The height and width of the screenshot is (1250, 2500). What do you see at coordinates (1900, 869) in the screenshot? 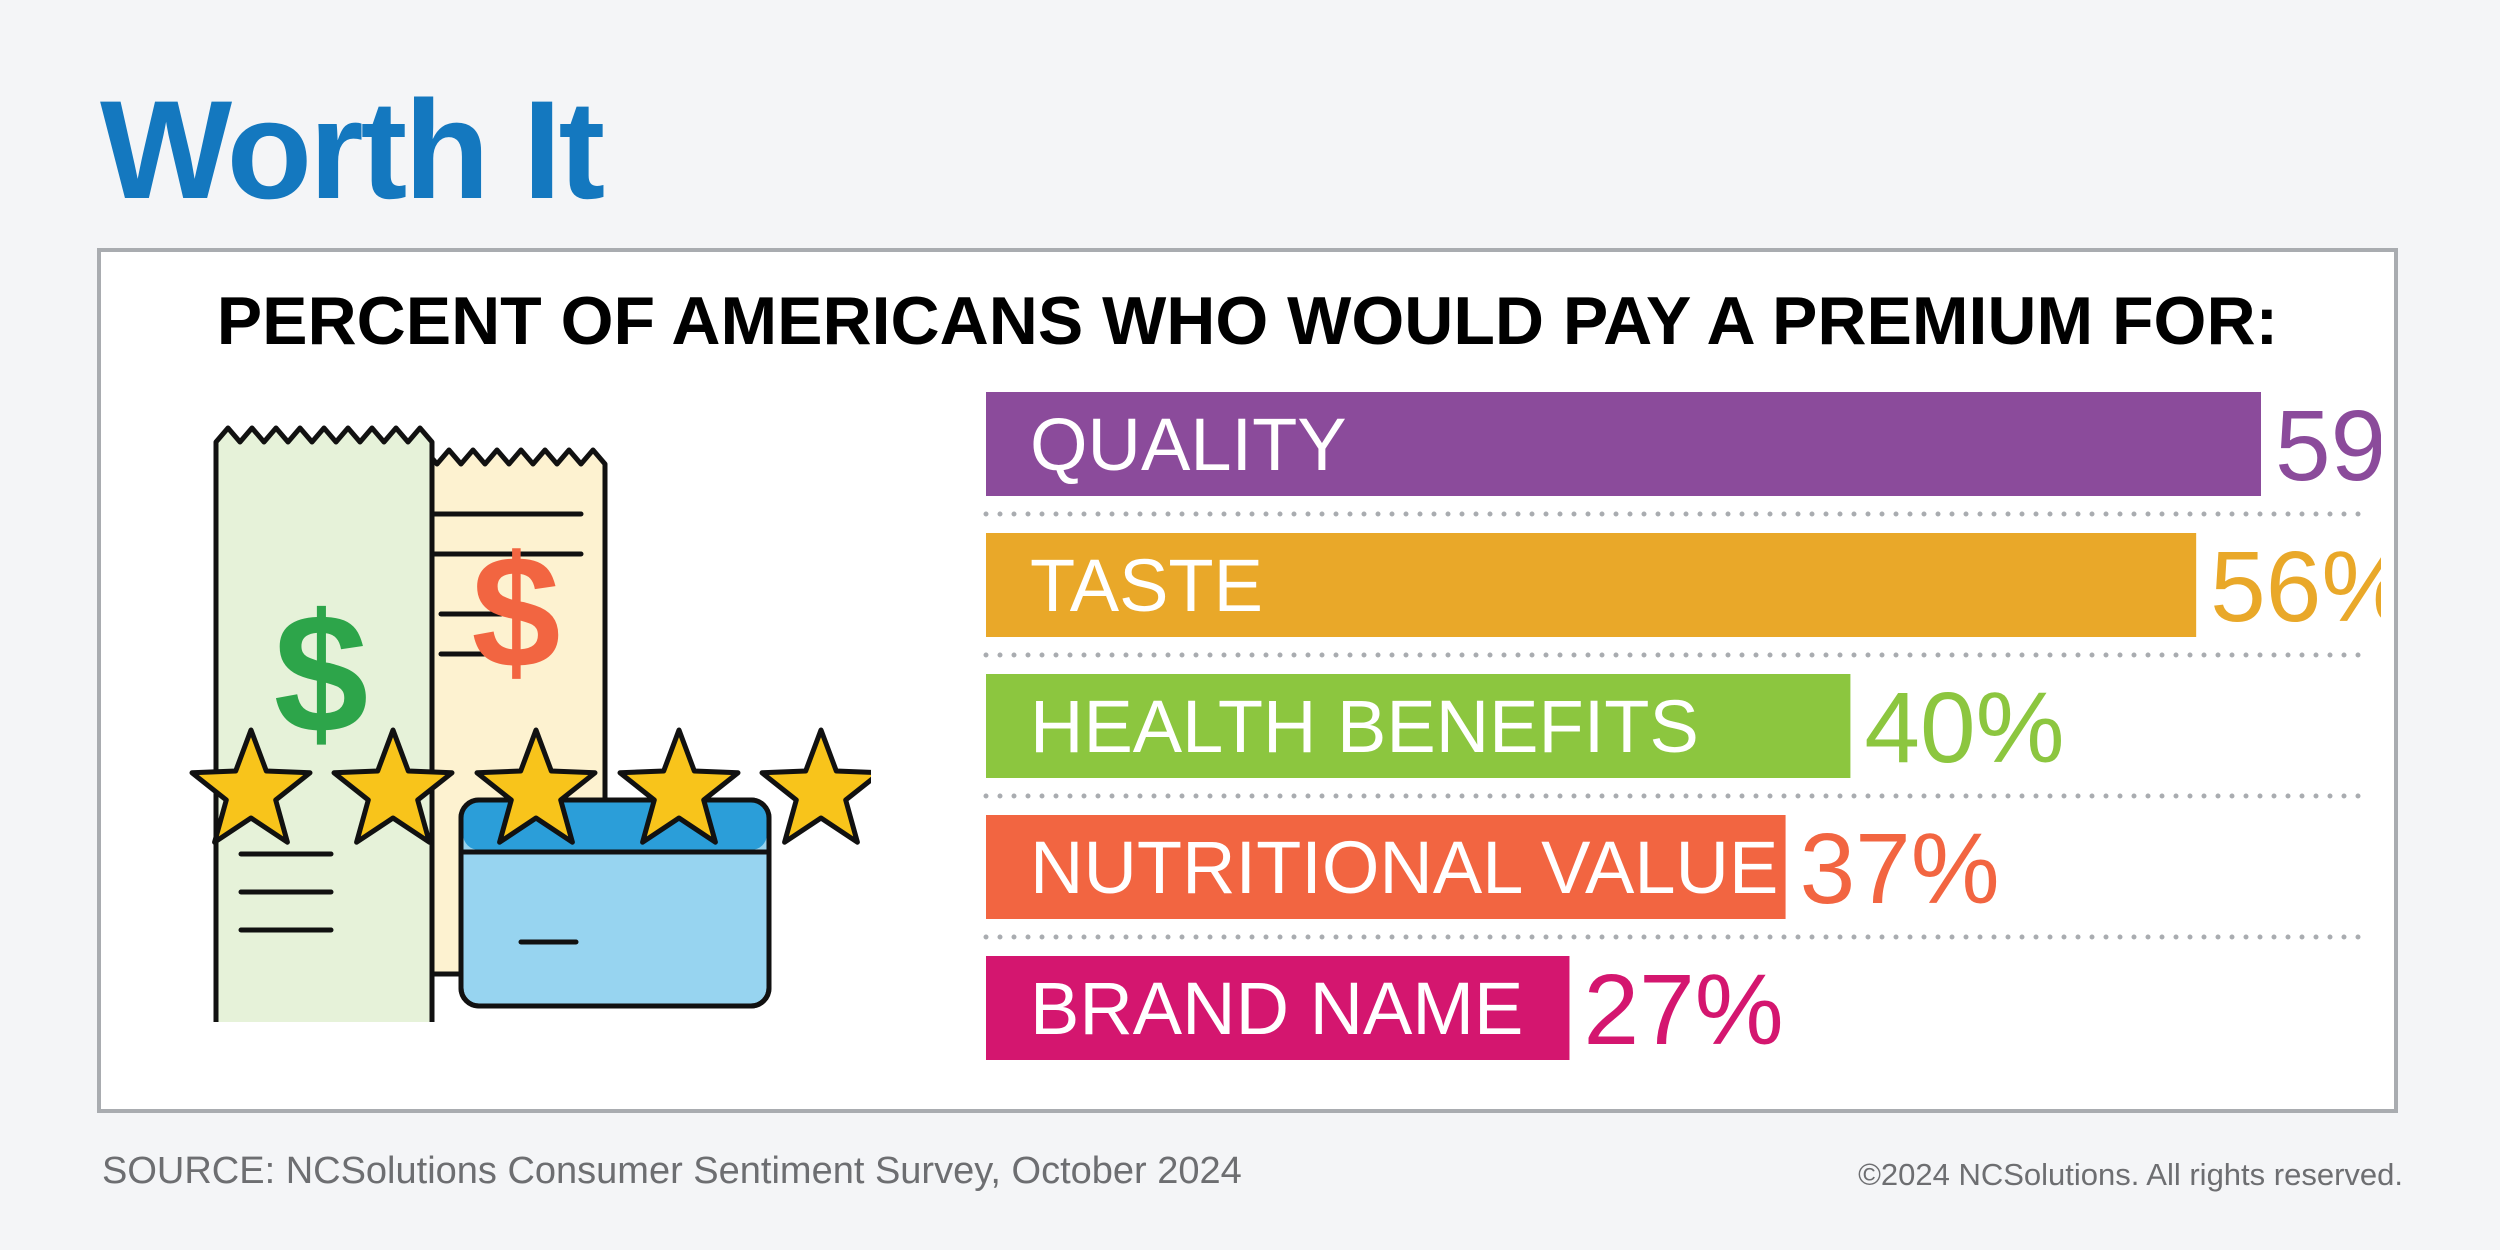
I see `bar-value-label: 37%` at bounding box center [1900, 869].